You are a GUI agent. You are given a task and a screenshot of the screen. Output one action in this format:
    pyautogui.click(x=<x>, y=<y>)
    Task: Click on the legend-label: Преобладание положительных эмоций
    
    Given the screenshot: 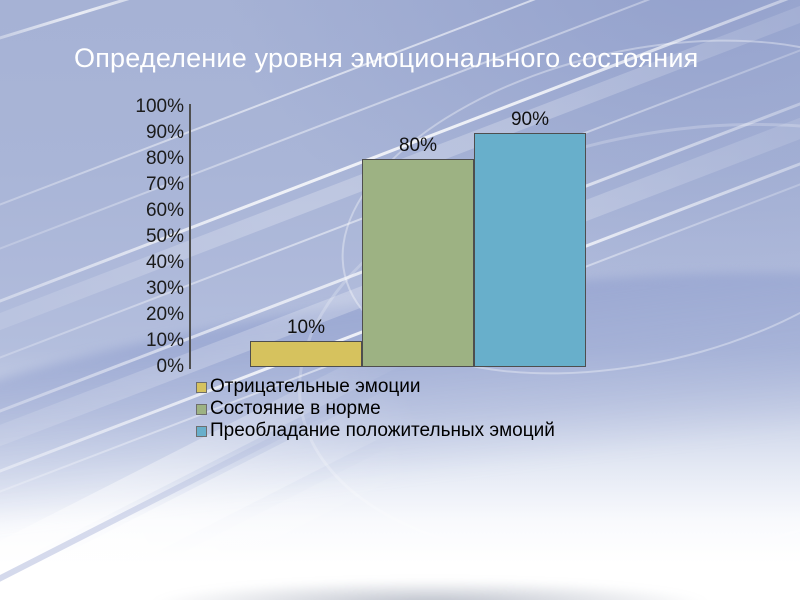 What is the action you would take?
    pyautogui.click(x=382, y=430)
    